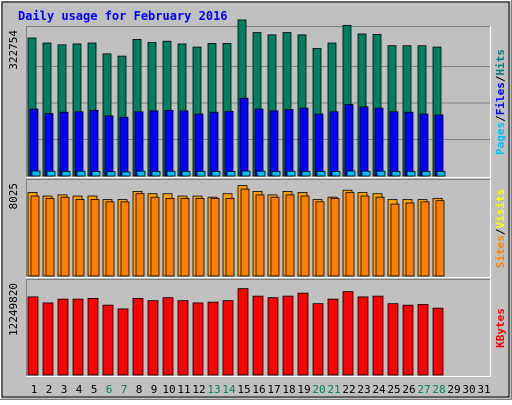  What do you see at coordinates (13, 50) in the screenshot?
I see `y-max-label: 322754` at bounding box center [13, 50].